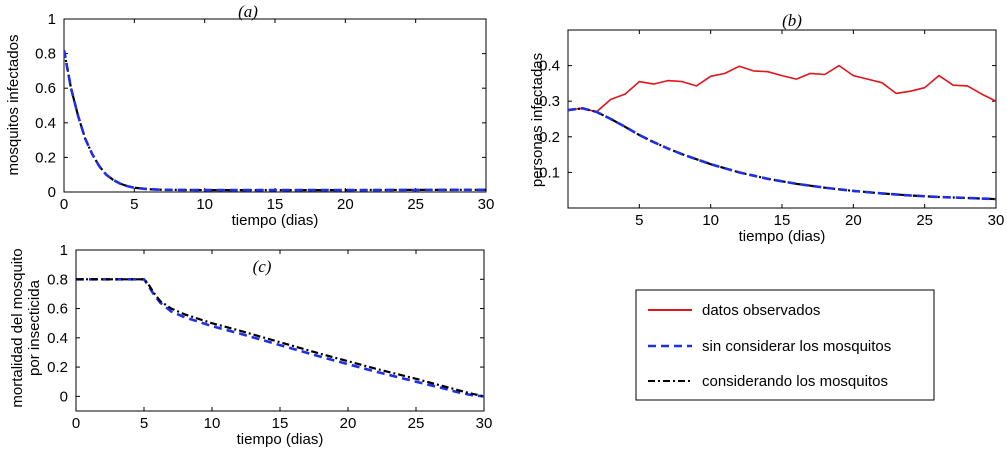 Image resolution: width=1007 pixels, height=460 pixels. I want to click on y-tick-label: 0.3, so click(549, 101).